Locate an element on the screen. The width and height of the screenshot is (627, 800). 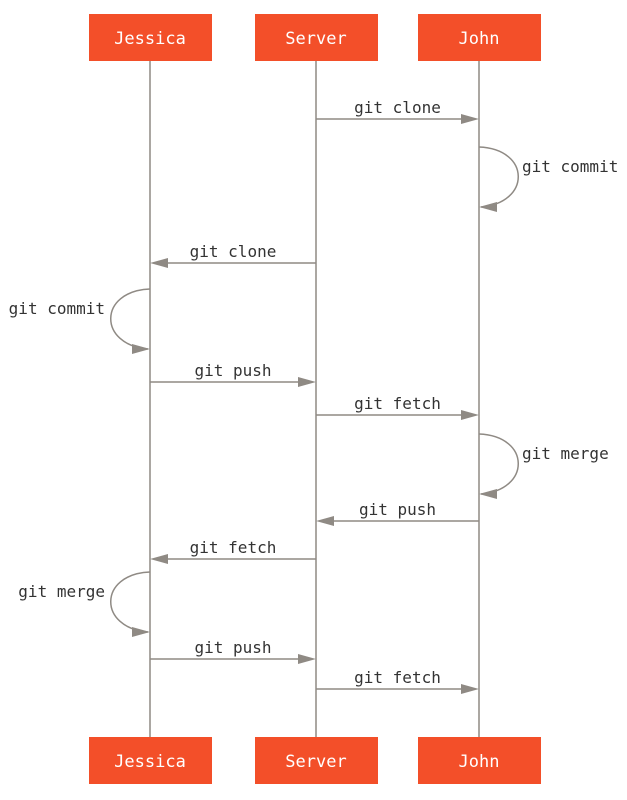
actor-label-top-john: John is located at coordinates (479, 39).